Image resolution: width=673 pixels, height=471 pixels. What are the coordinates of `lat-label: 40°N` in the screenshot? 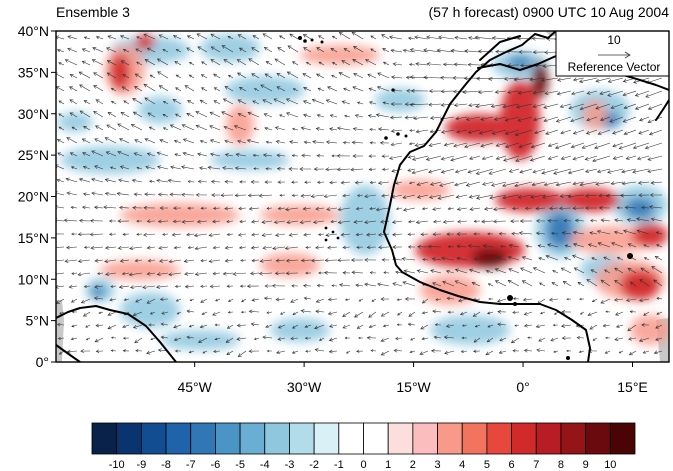 It's located at (33, 31).